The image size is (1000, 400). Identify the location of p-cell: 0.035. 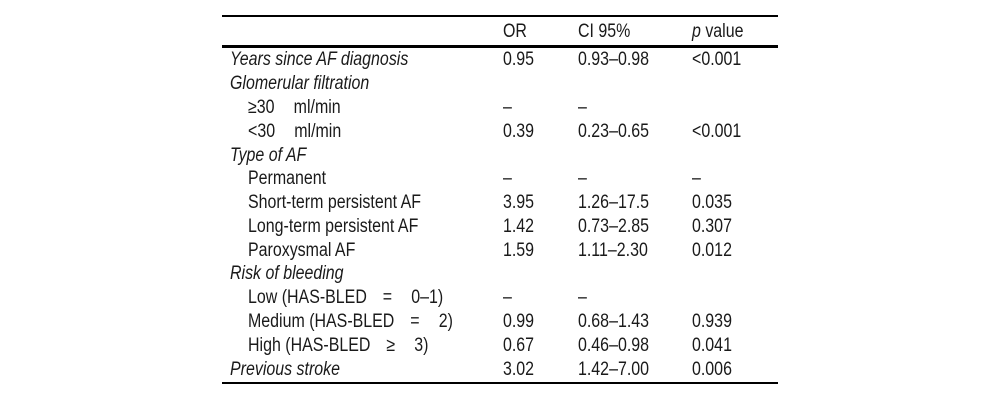
(735, 202).